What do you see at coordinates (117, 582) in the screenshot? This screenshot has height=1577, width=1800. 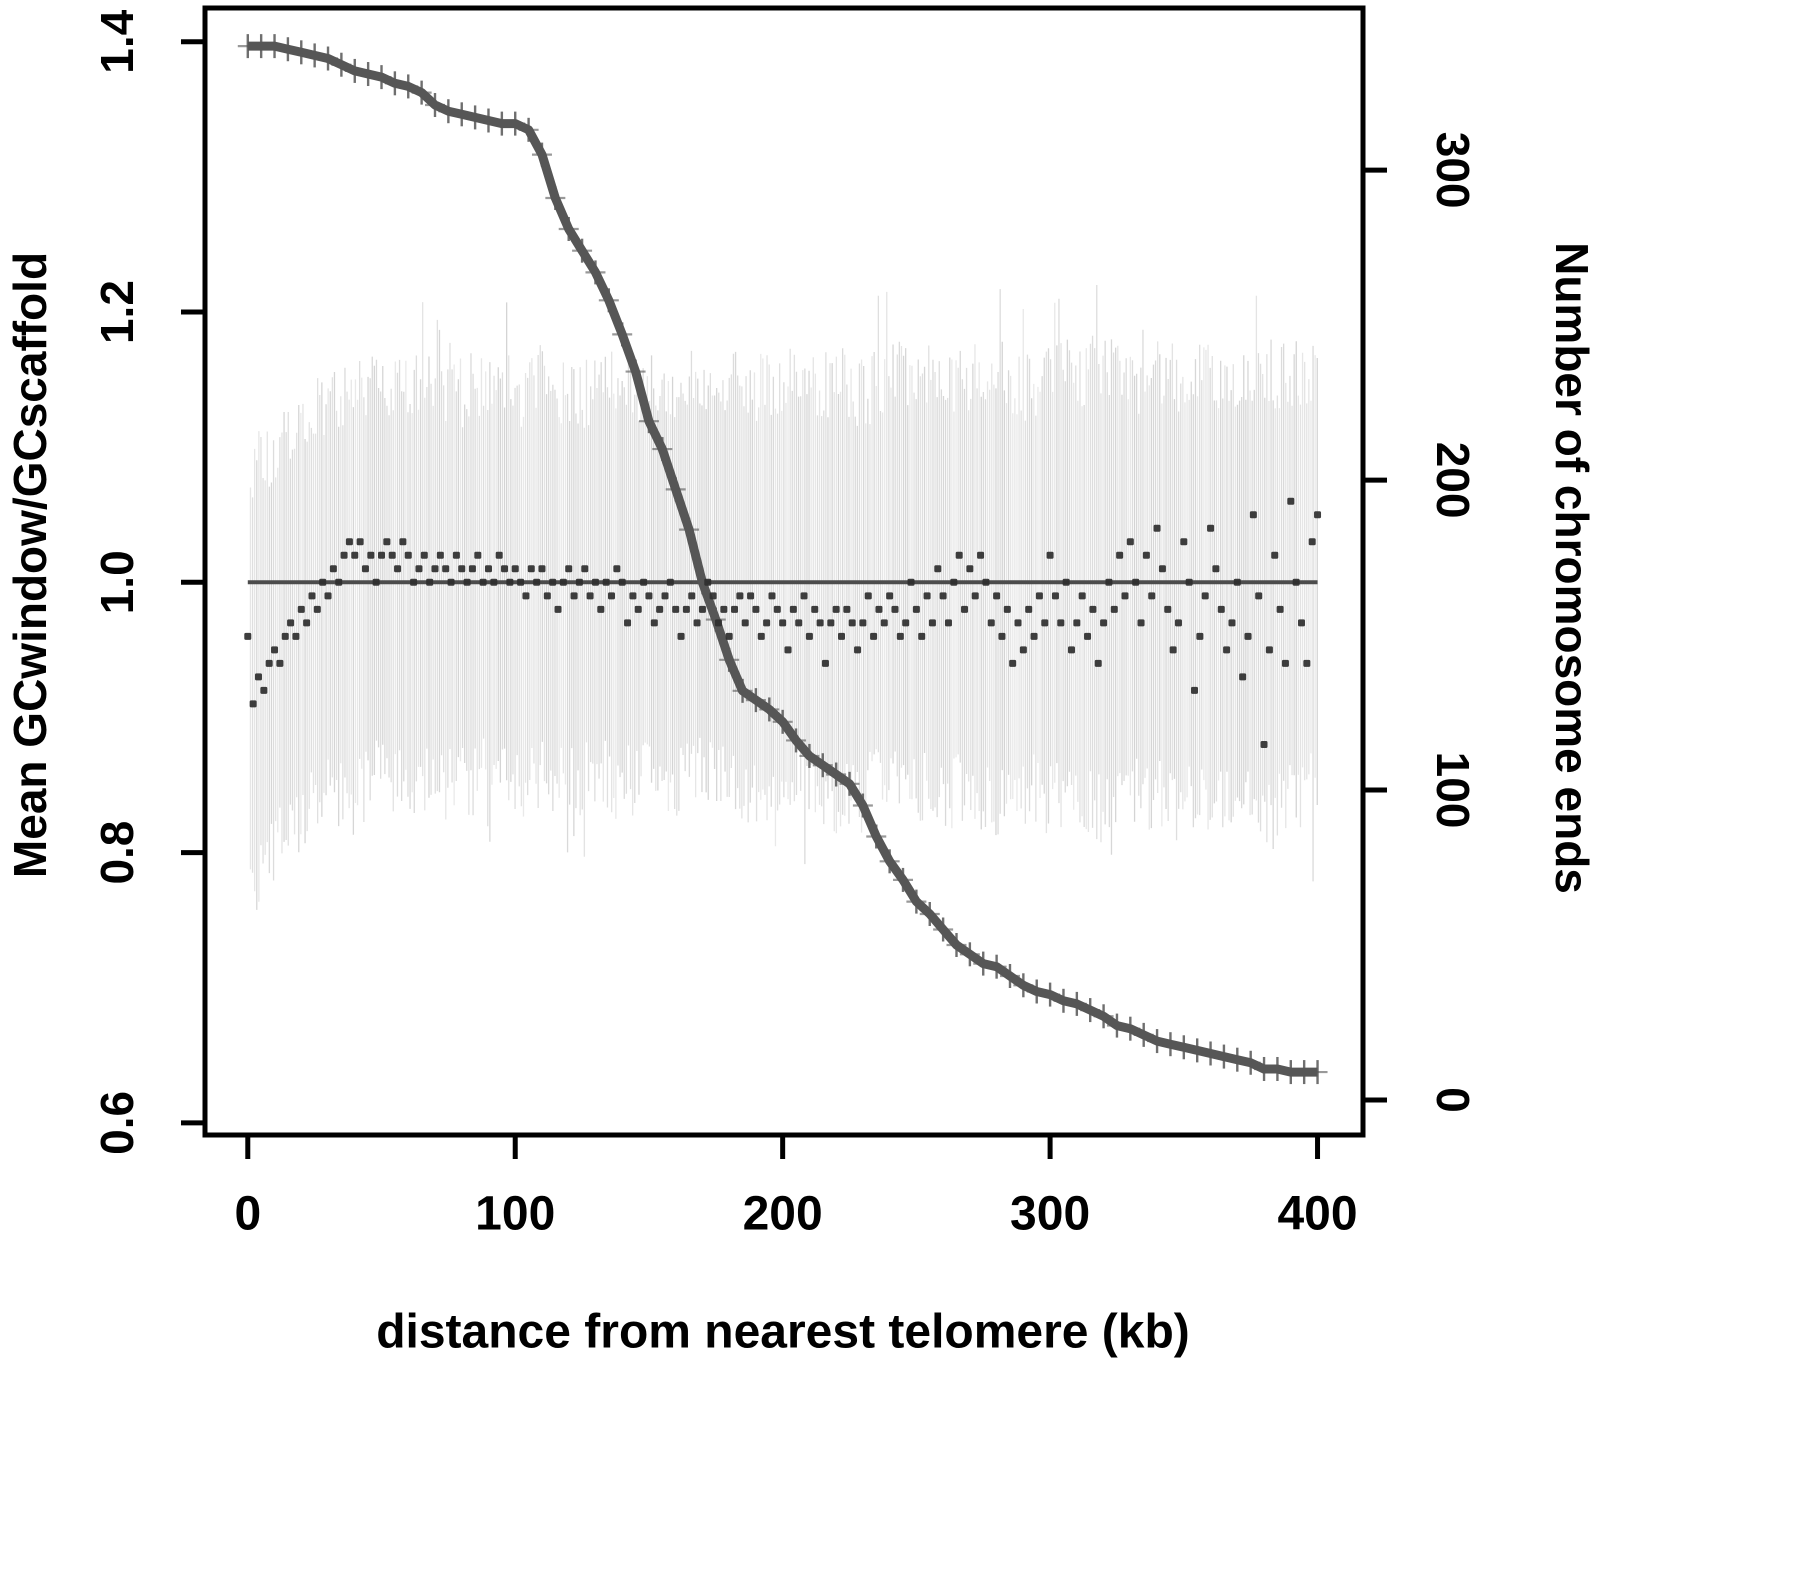 I see `y-left-tick-label: 1.0` at bounding box center [117, 582].